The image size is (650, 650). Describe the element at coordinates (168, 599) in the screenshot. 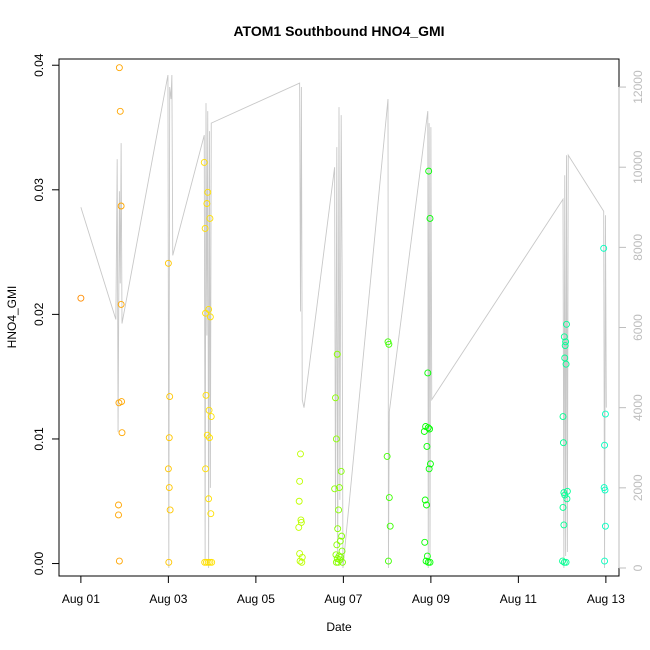

I see `x-tick-label: Aug 03` at that location.